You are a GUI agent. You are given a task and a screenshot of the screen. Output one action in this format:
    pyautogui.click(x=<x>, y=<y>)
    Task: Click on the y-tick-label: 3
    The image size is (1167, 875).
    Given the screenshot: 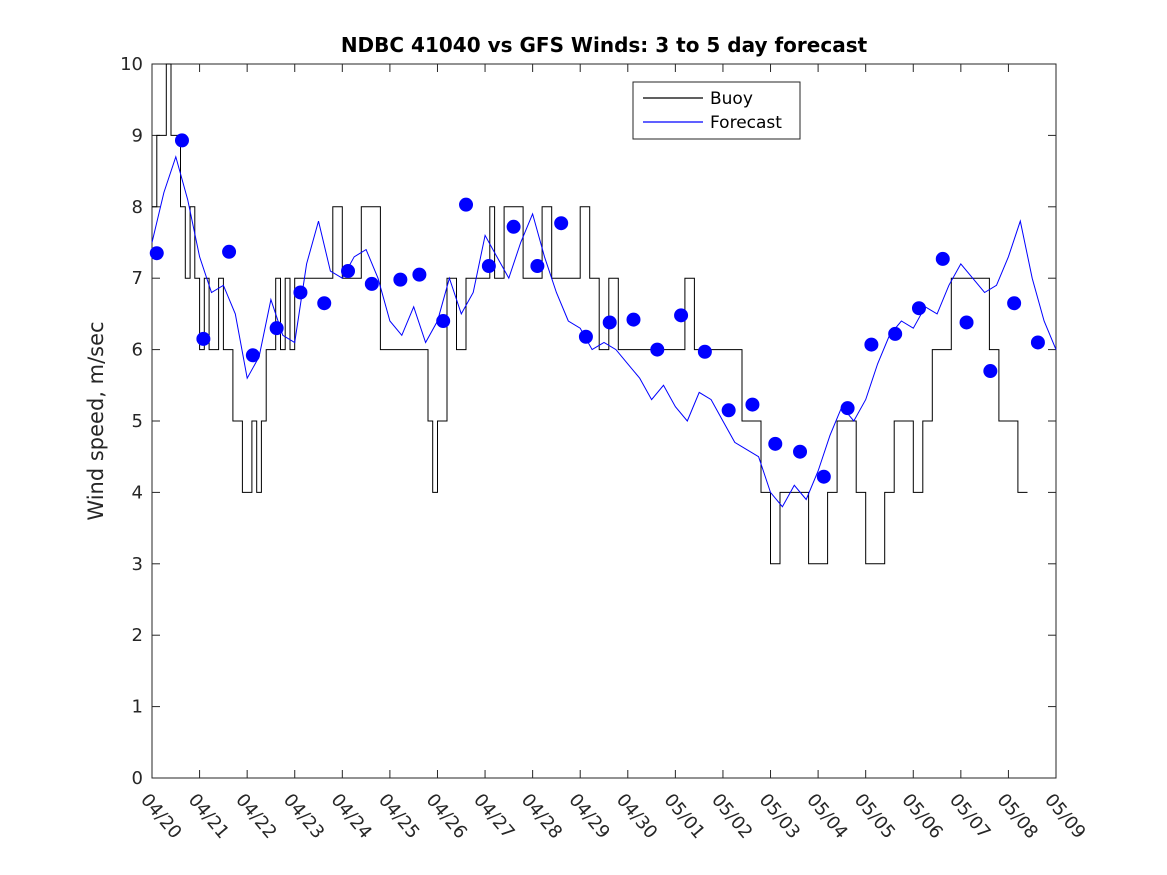 What is the action you would take?
    pyautogui.click(x=137, y=564)
    